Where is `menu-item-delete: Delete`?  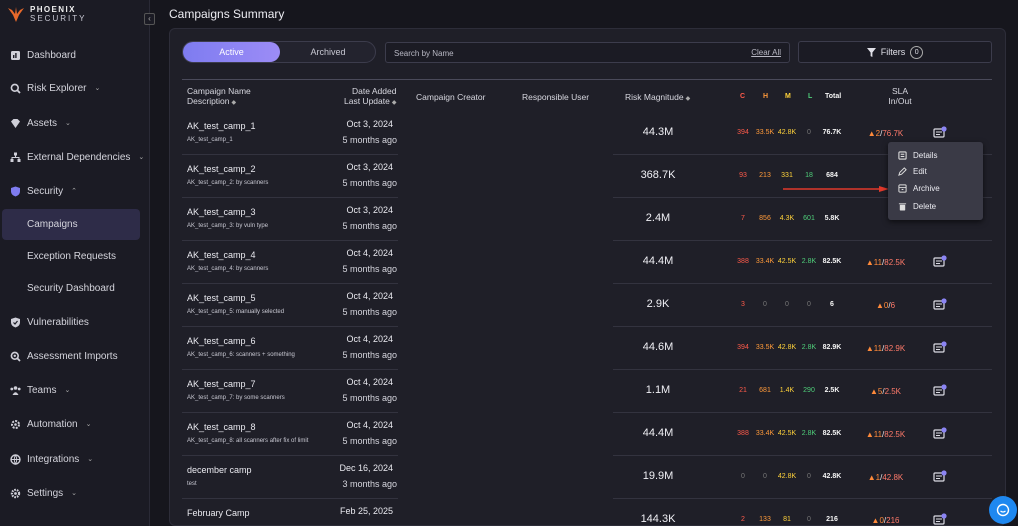 menu-item-delete: Delete is located at coordinates (917, 206).